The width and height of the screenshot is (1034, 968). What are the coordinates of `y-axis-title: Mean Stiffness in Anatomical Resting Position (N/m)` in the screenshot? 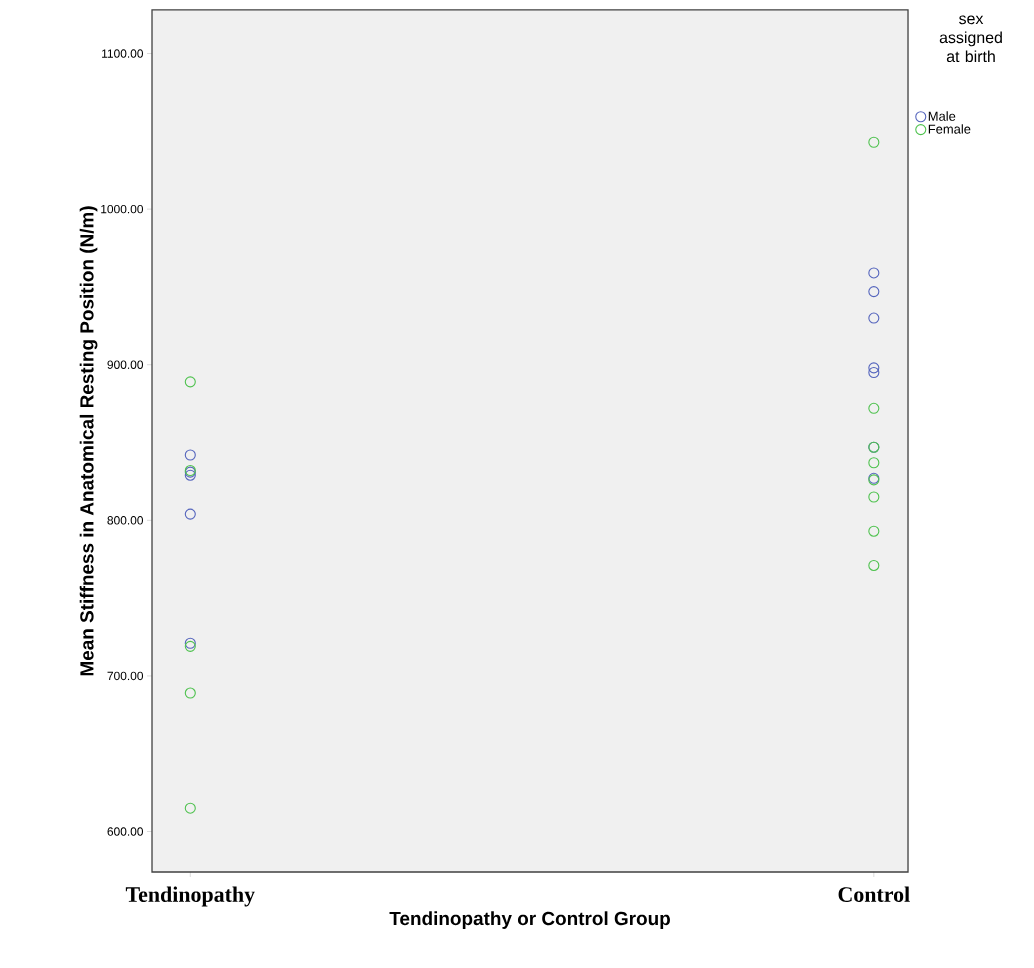 It's located at (88, 441).